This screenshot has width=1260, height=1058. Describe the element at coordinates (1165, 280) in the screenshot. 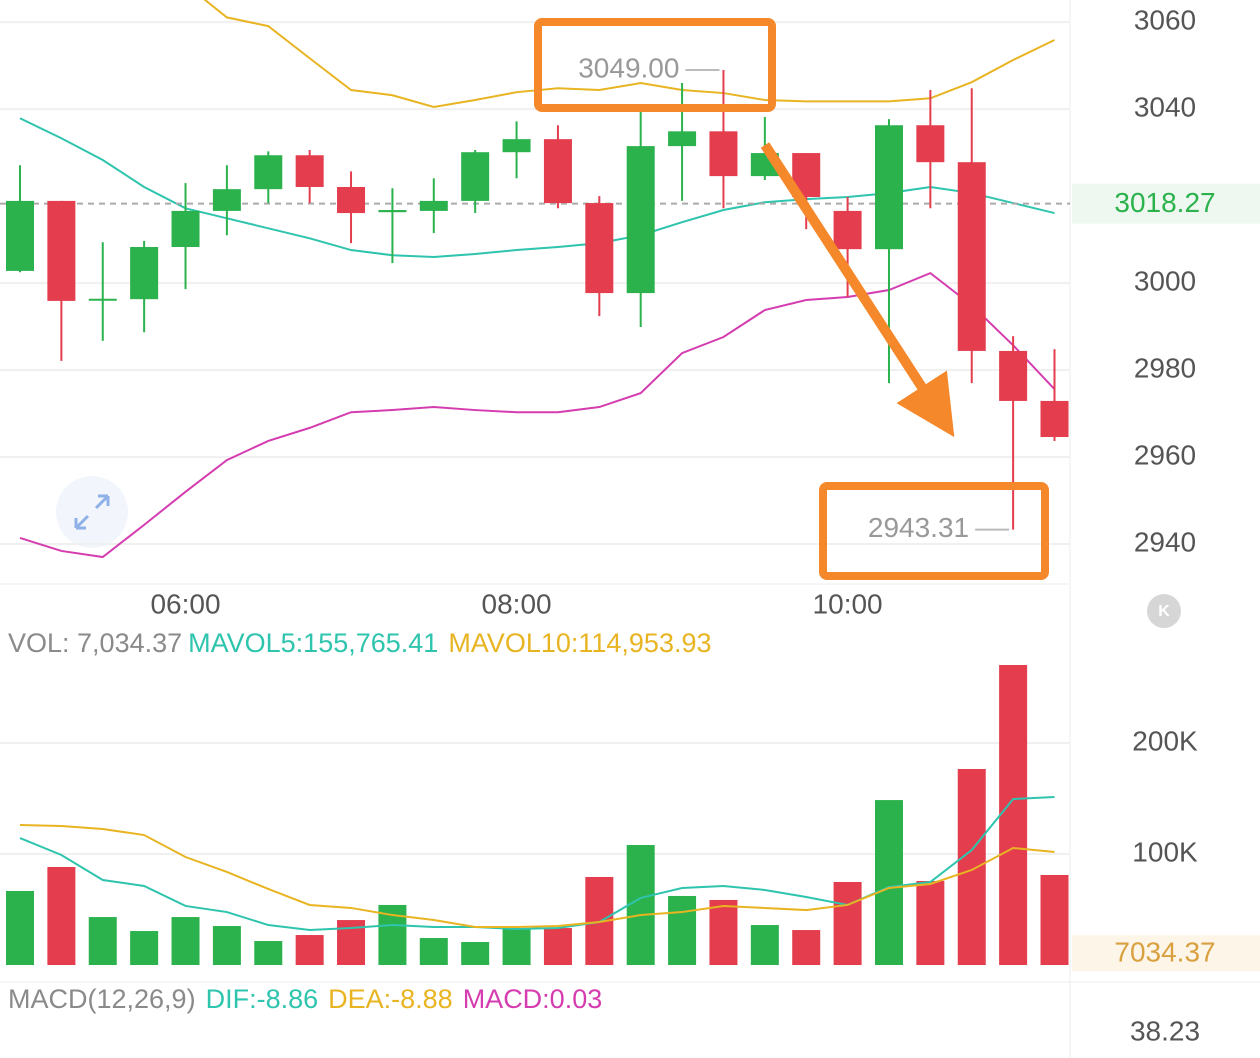

I see `y-tick-label: 3000` at that location.